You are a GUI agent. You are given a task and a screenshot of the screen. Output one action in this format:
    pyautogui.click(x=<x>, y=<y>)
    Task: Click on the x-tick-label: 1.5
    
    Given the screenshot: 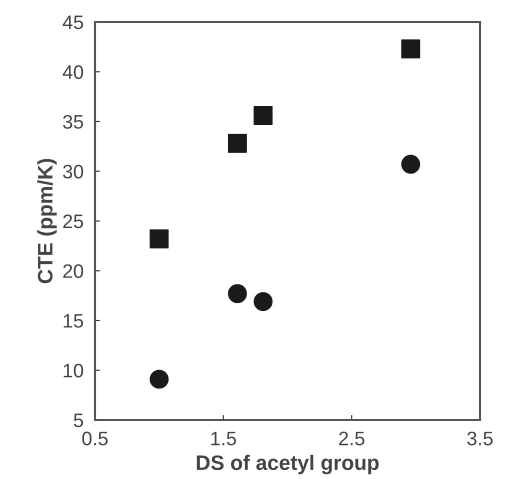 What is the action you would take?
    pyautogui.click(x=223, y=439)
    